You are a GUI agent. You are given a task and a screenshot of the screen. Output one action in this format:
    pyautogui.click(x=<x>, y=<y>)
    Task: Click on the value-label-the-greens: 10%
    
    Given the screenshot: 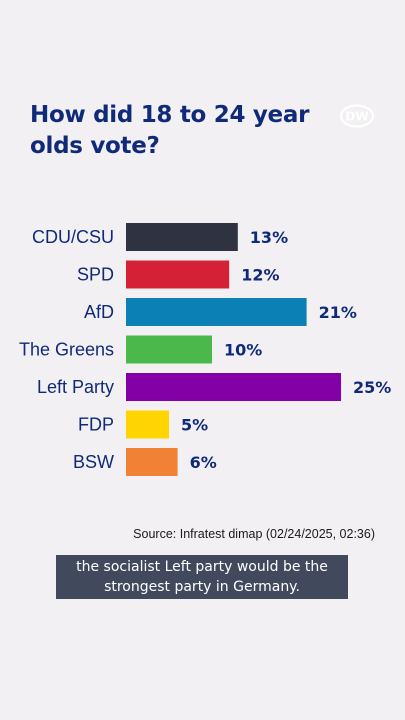 What is the action you would take?
    pyautogui.click(x=243, y=350)
    